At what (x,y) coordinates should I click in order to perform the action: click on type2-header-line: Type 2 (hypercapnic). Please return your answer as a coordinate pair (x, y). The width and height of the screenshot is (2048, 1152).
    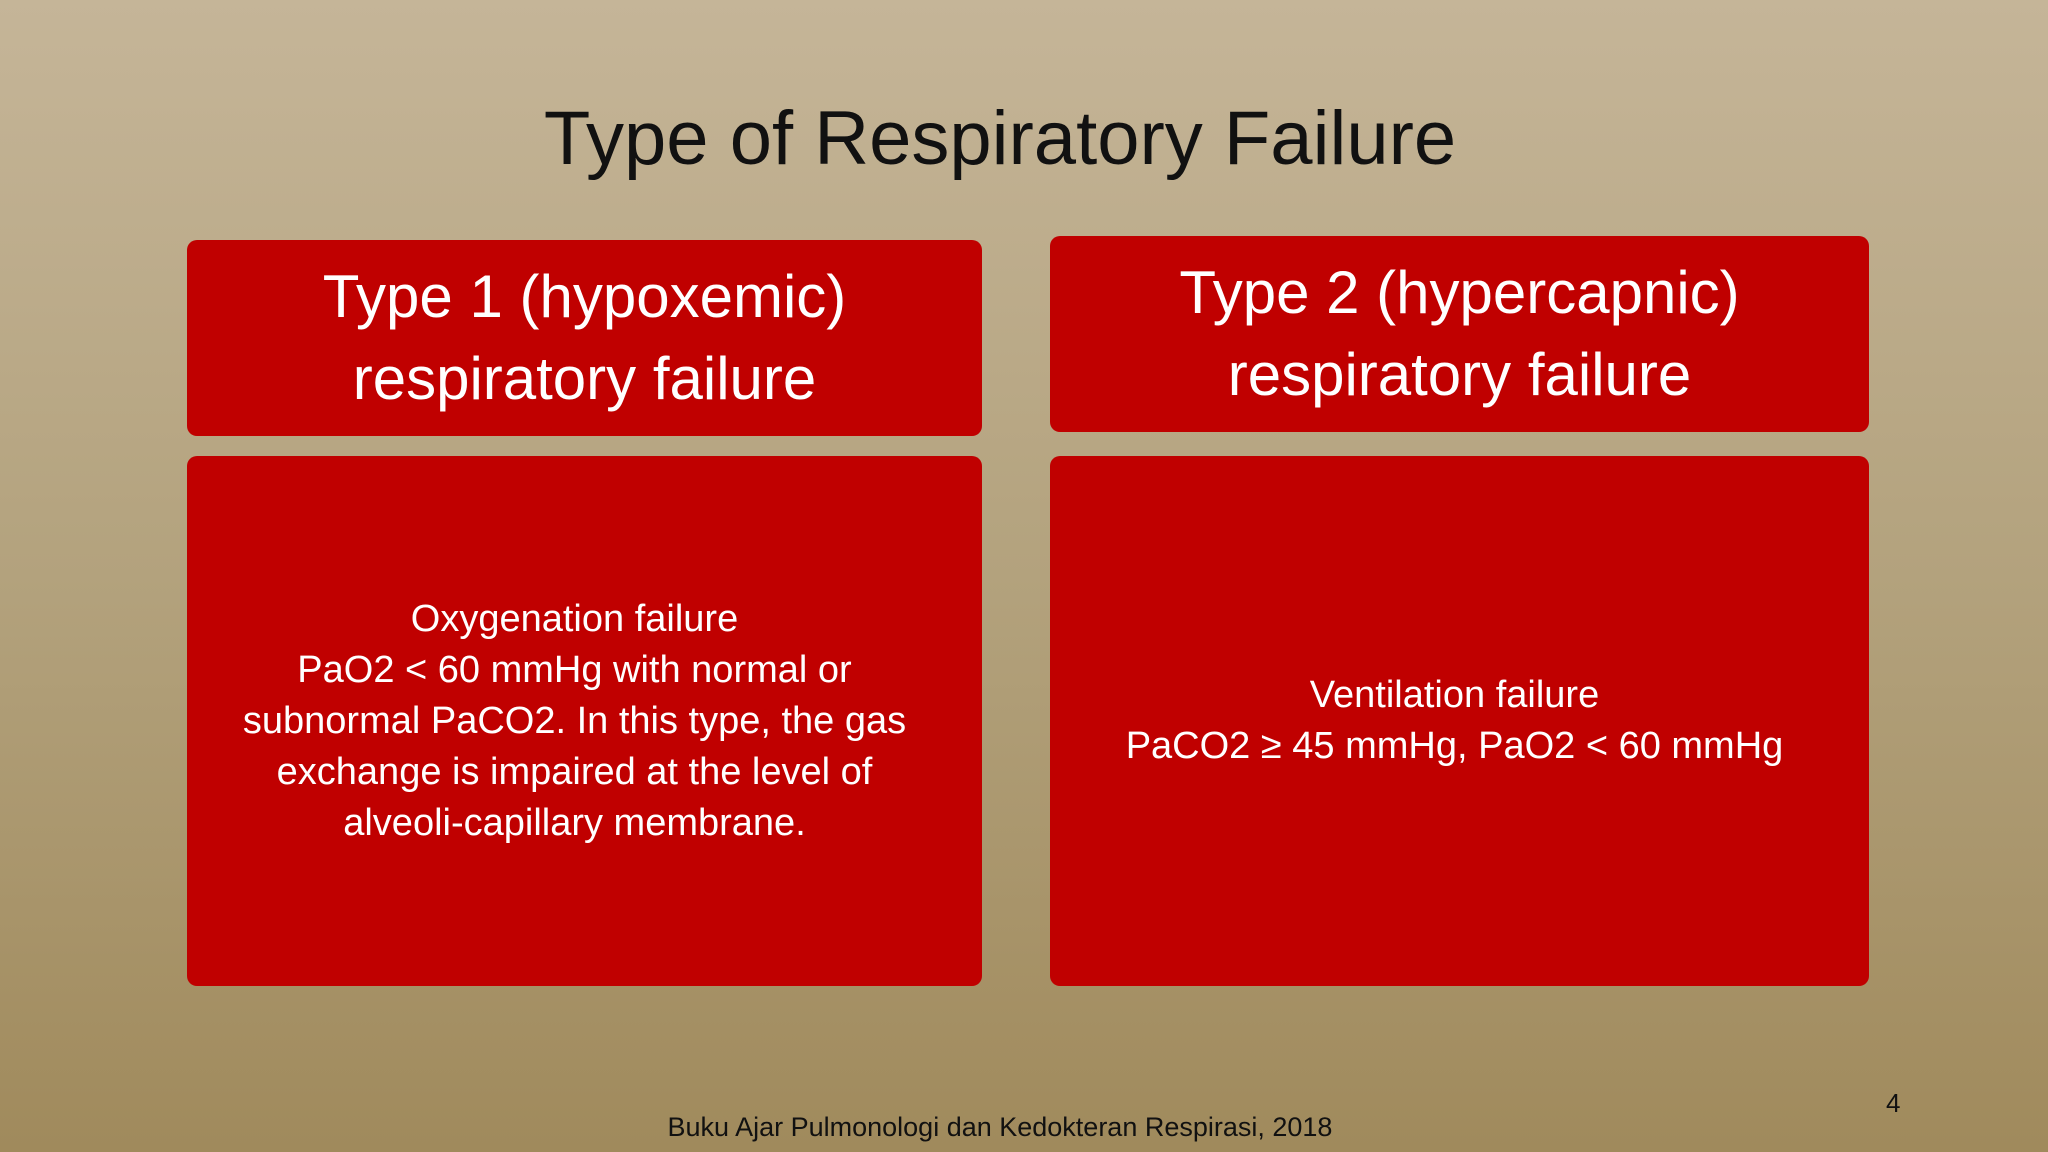
    Looking at the image, I should click on (1459, 292).